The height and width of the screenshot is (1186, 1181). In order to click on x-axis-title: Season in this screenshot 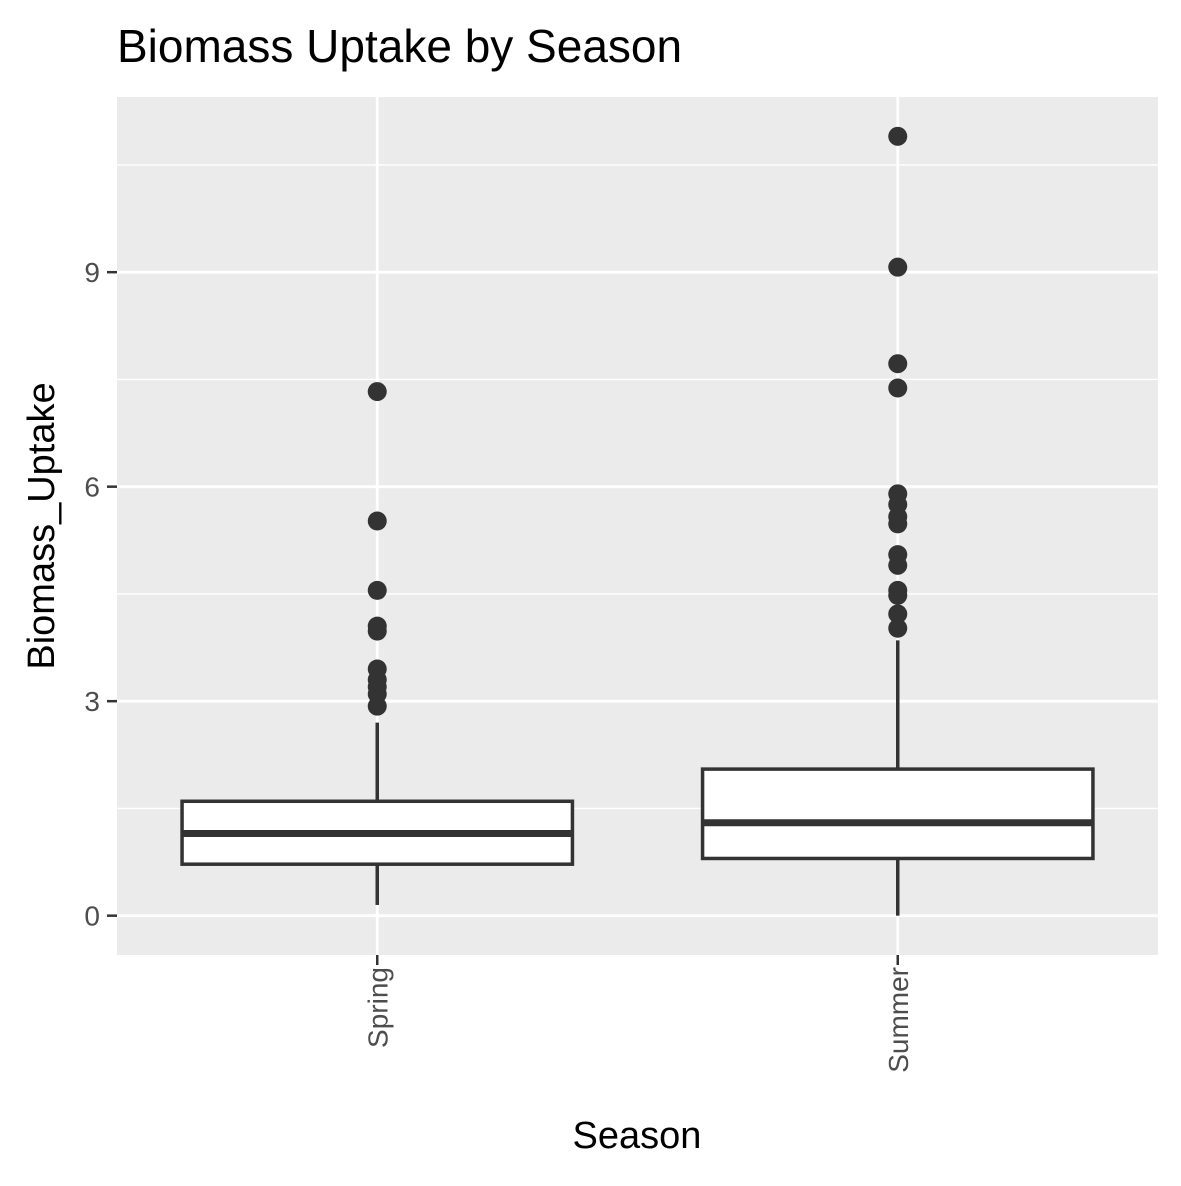, I will do `click(637, 1136)`.